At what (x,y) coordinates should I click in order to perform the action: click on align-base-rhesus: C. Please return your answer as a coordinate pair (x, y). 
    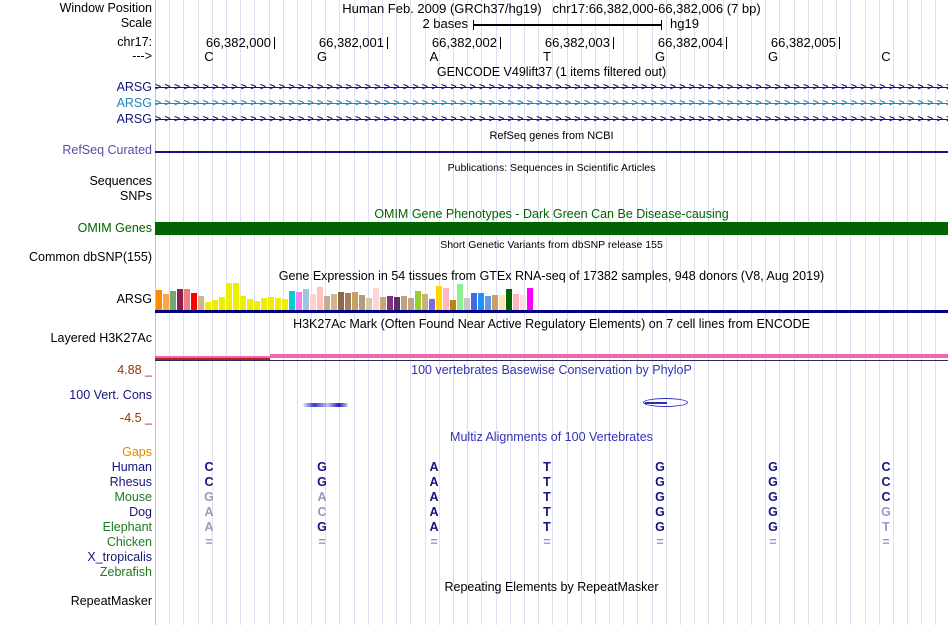
    Looking at the image, I should click on (886, 482).